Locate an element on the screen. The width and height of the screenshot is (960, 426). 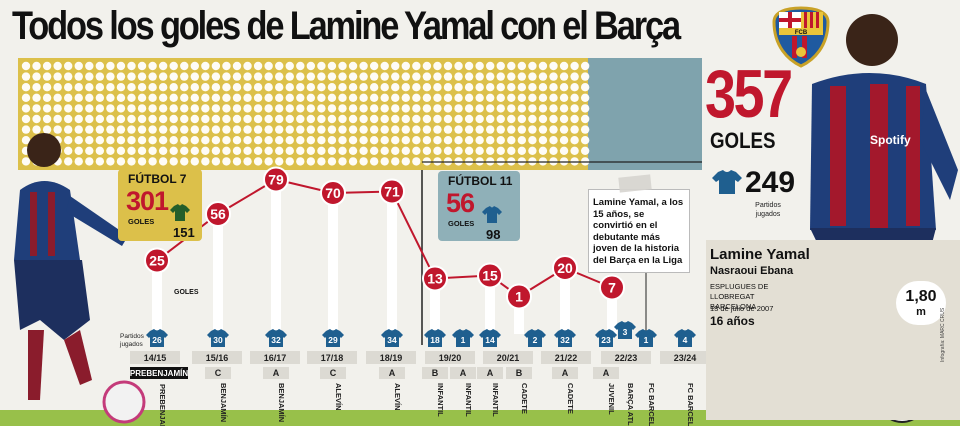
season-label: 19/20 is located at coordinates (450, 358).